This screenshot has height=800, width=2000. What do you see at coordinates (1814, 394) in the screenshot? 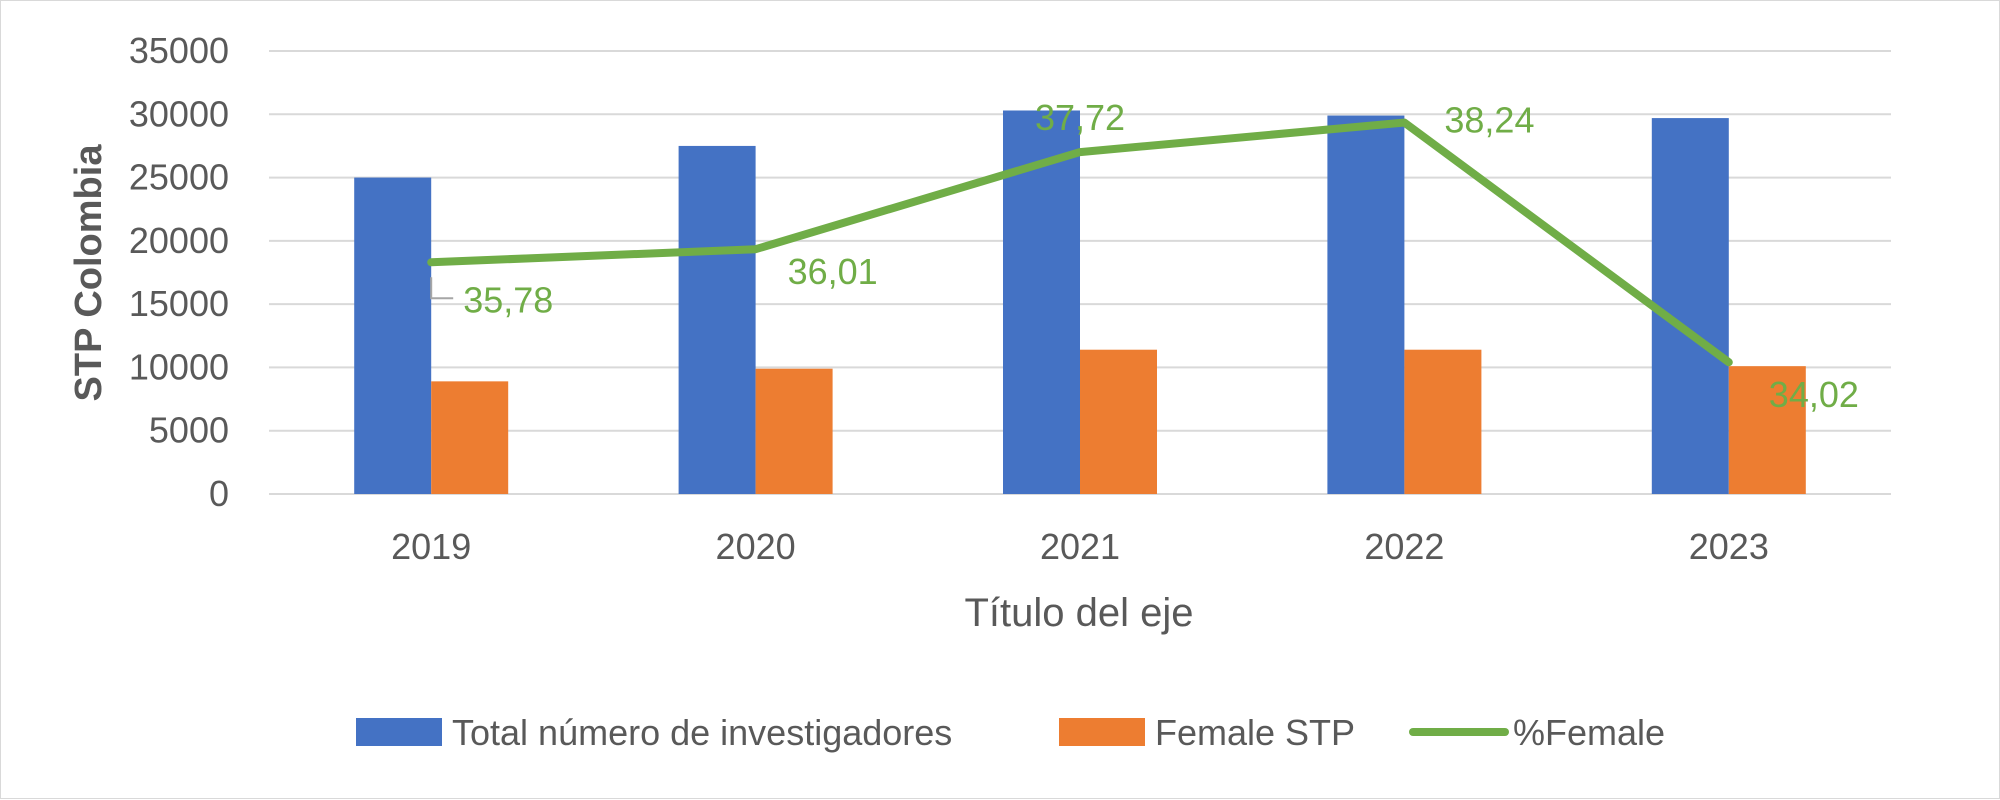
I see `female-percent-data-label: 34,02` at bounding box center [1814, 394].